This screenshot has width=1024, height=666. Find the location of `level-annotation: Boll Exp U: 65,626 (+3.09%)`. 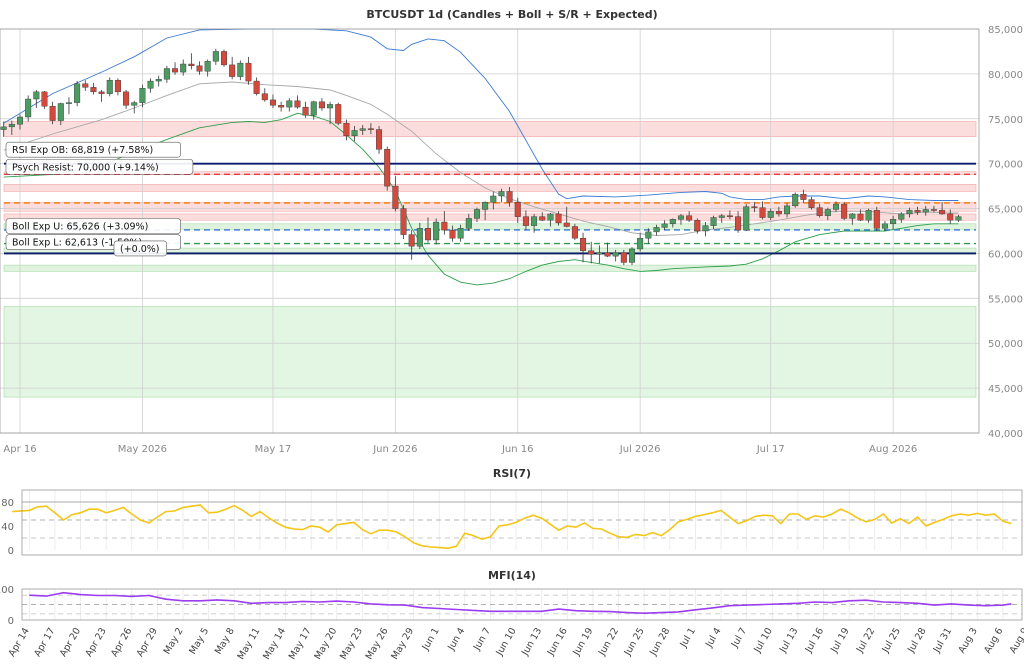

level-annotation: Boll Exp U: 65,626 (+3.09%) is located at coordinates (93, 226).